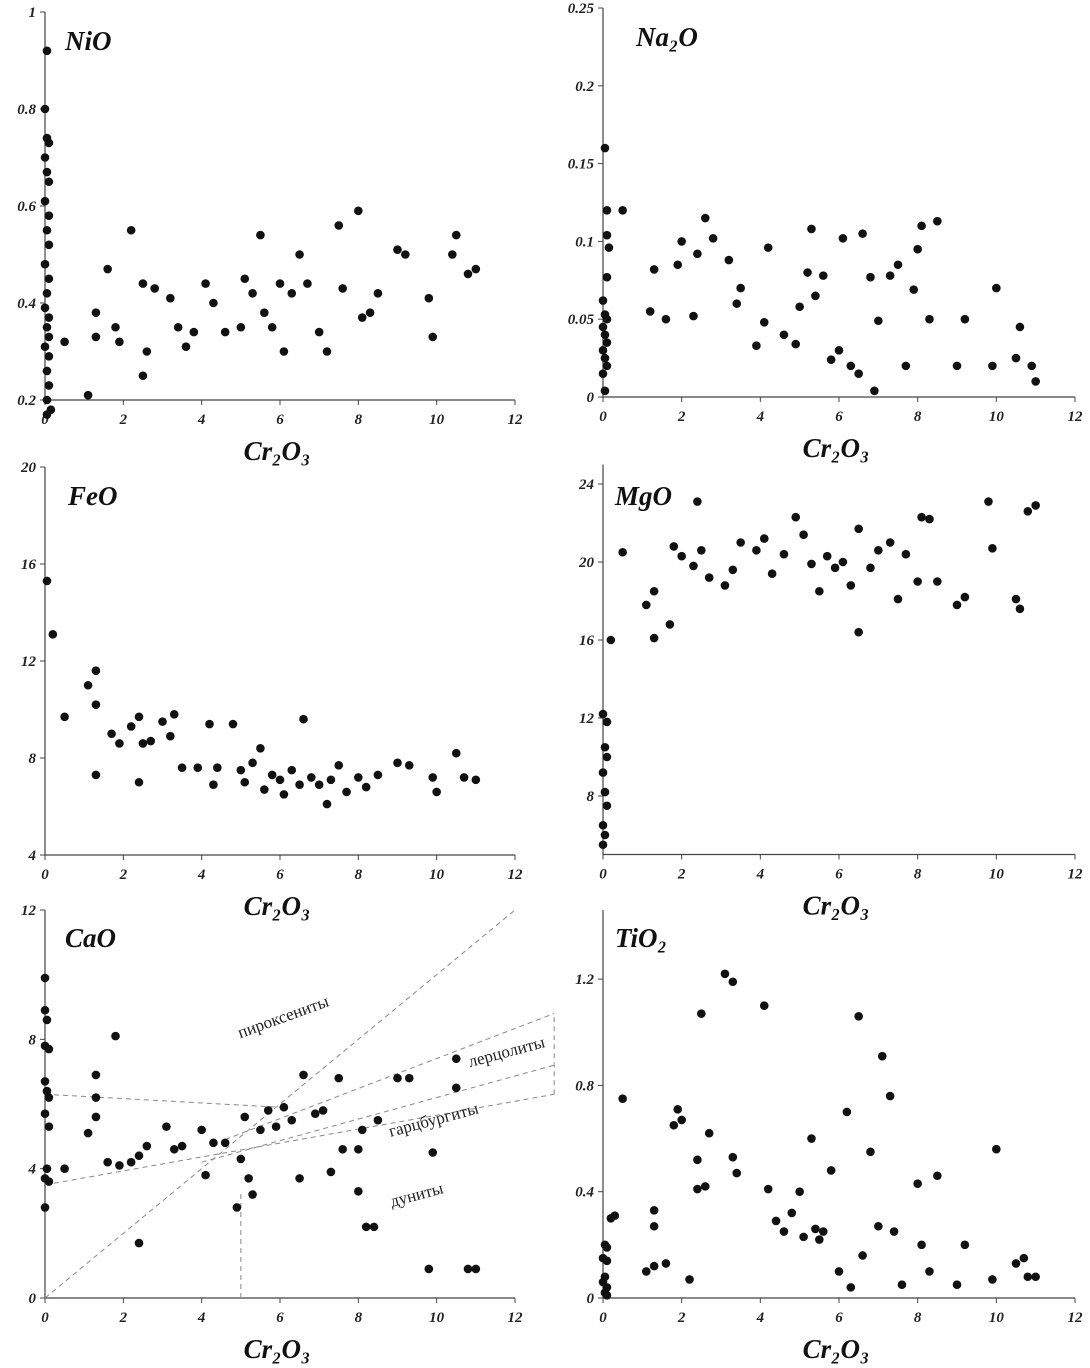 Image resolution: width=1090 pixels, height=1368 pixels. I want to click on x-tick-label: 6, so click(280, 875).